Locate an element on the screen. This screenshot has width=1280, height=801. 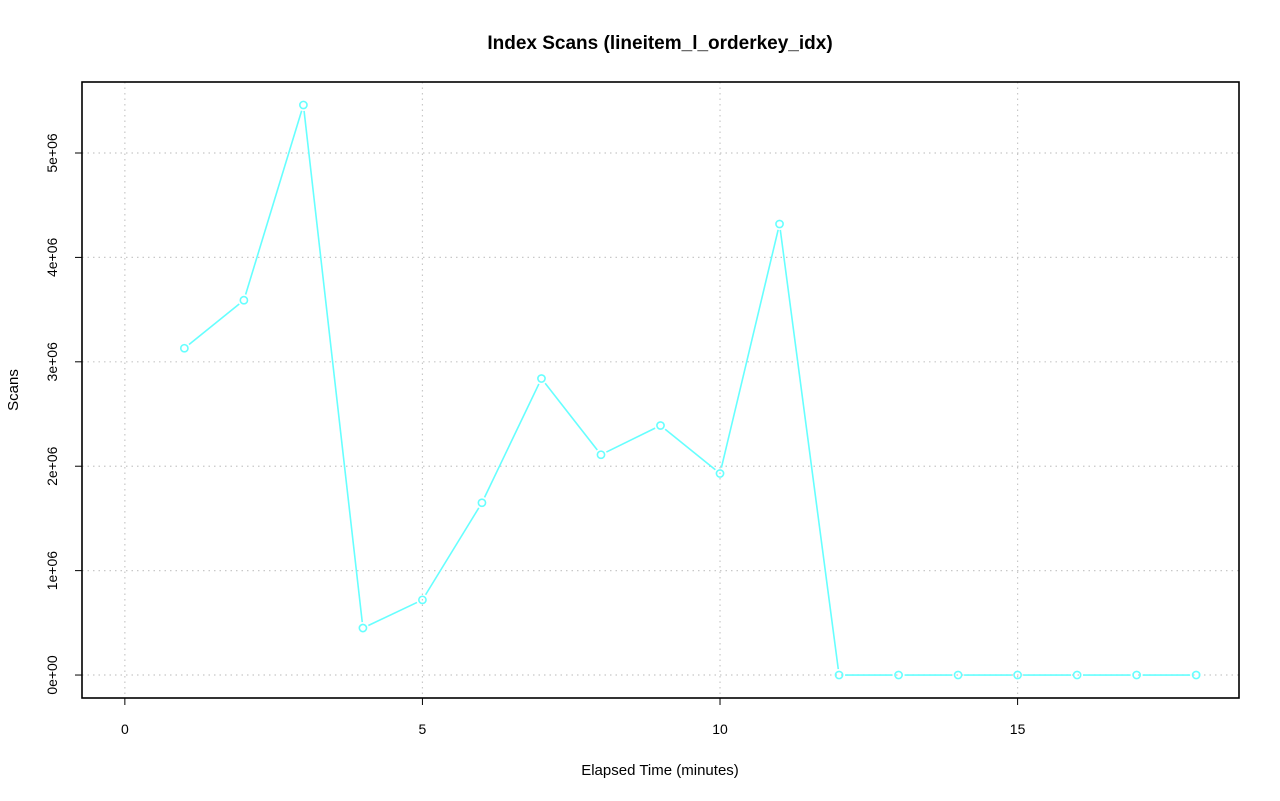
y-axis-label: Scans is located at coordinates (13, 390).